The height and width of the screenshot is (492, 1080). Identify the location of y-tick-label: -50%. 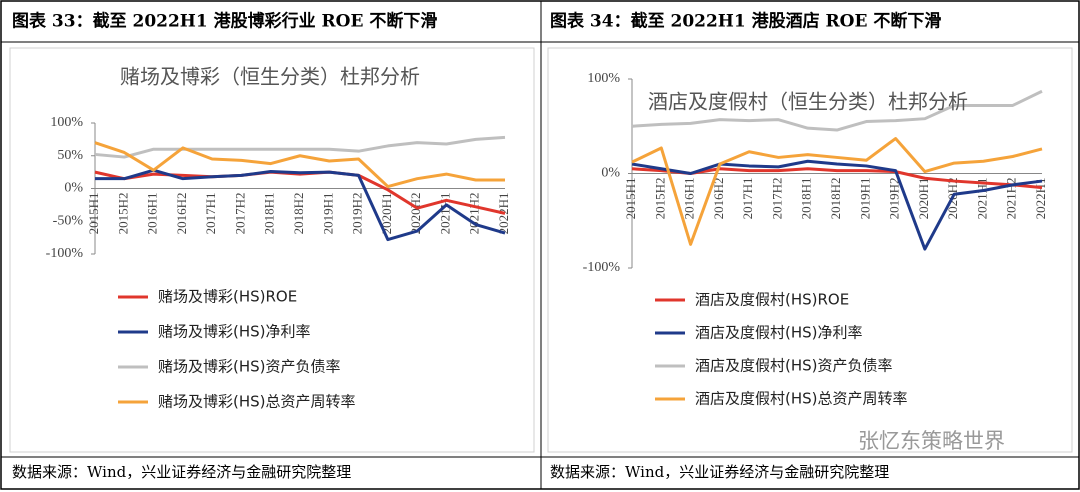
(68, 220).